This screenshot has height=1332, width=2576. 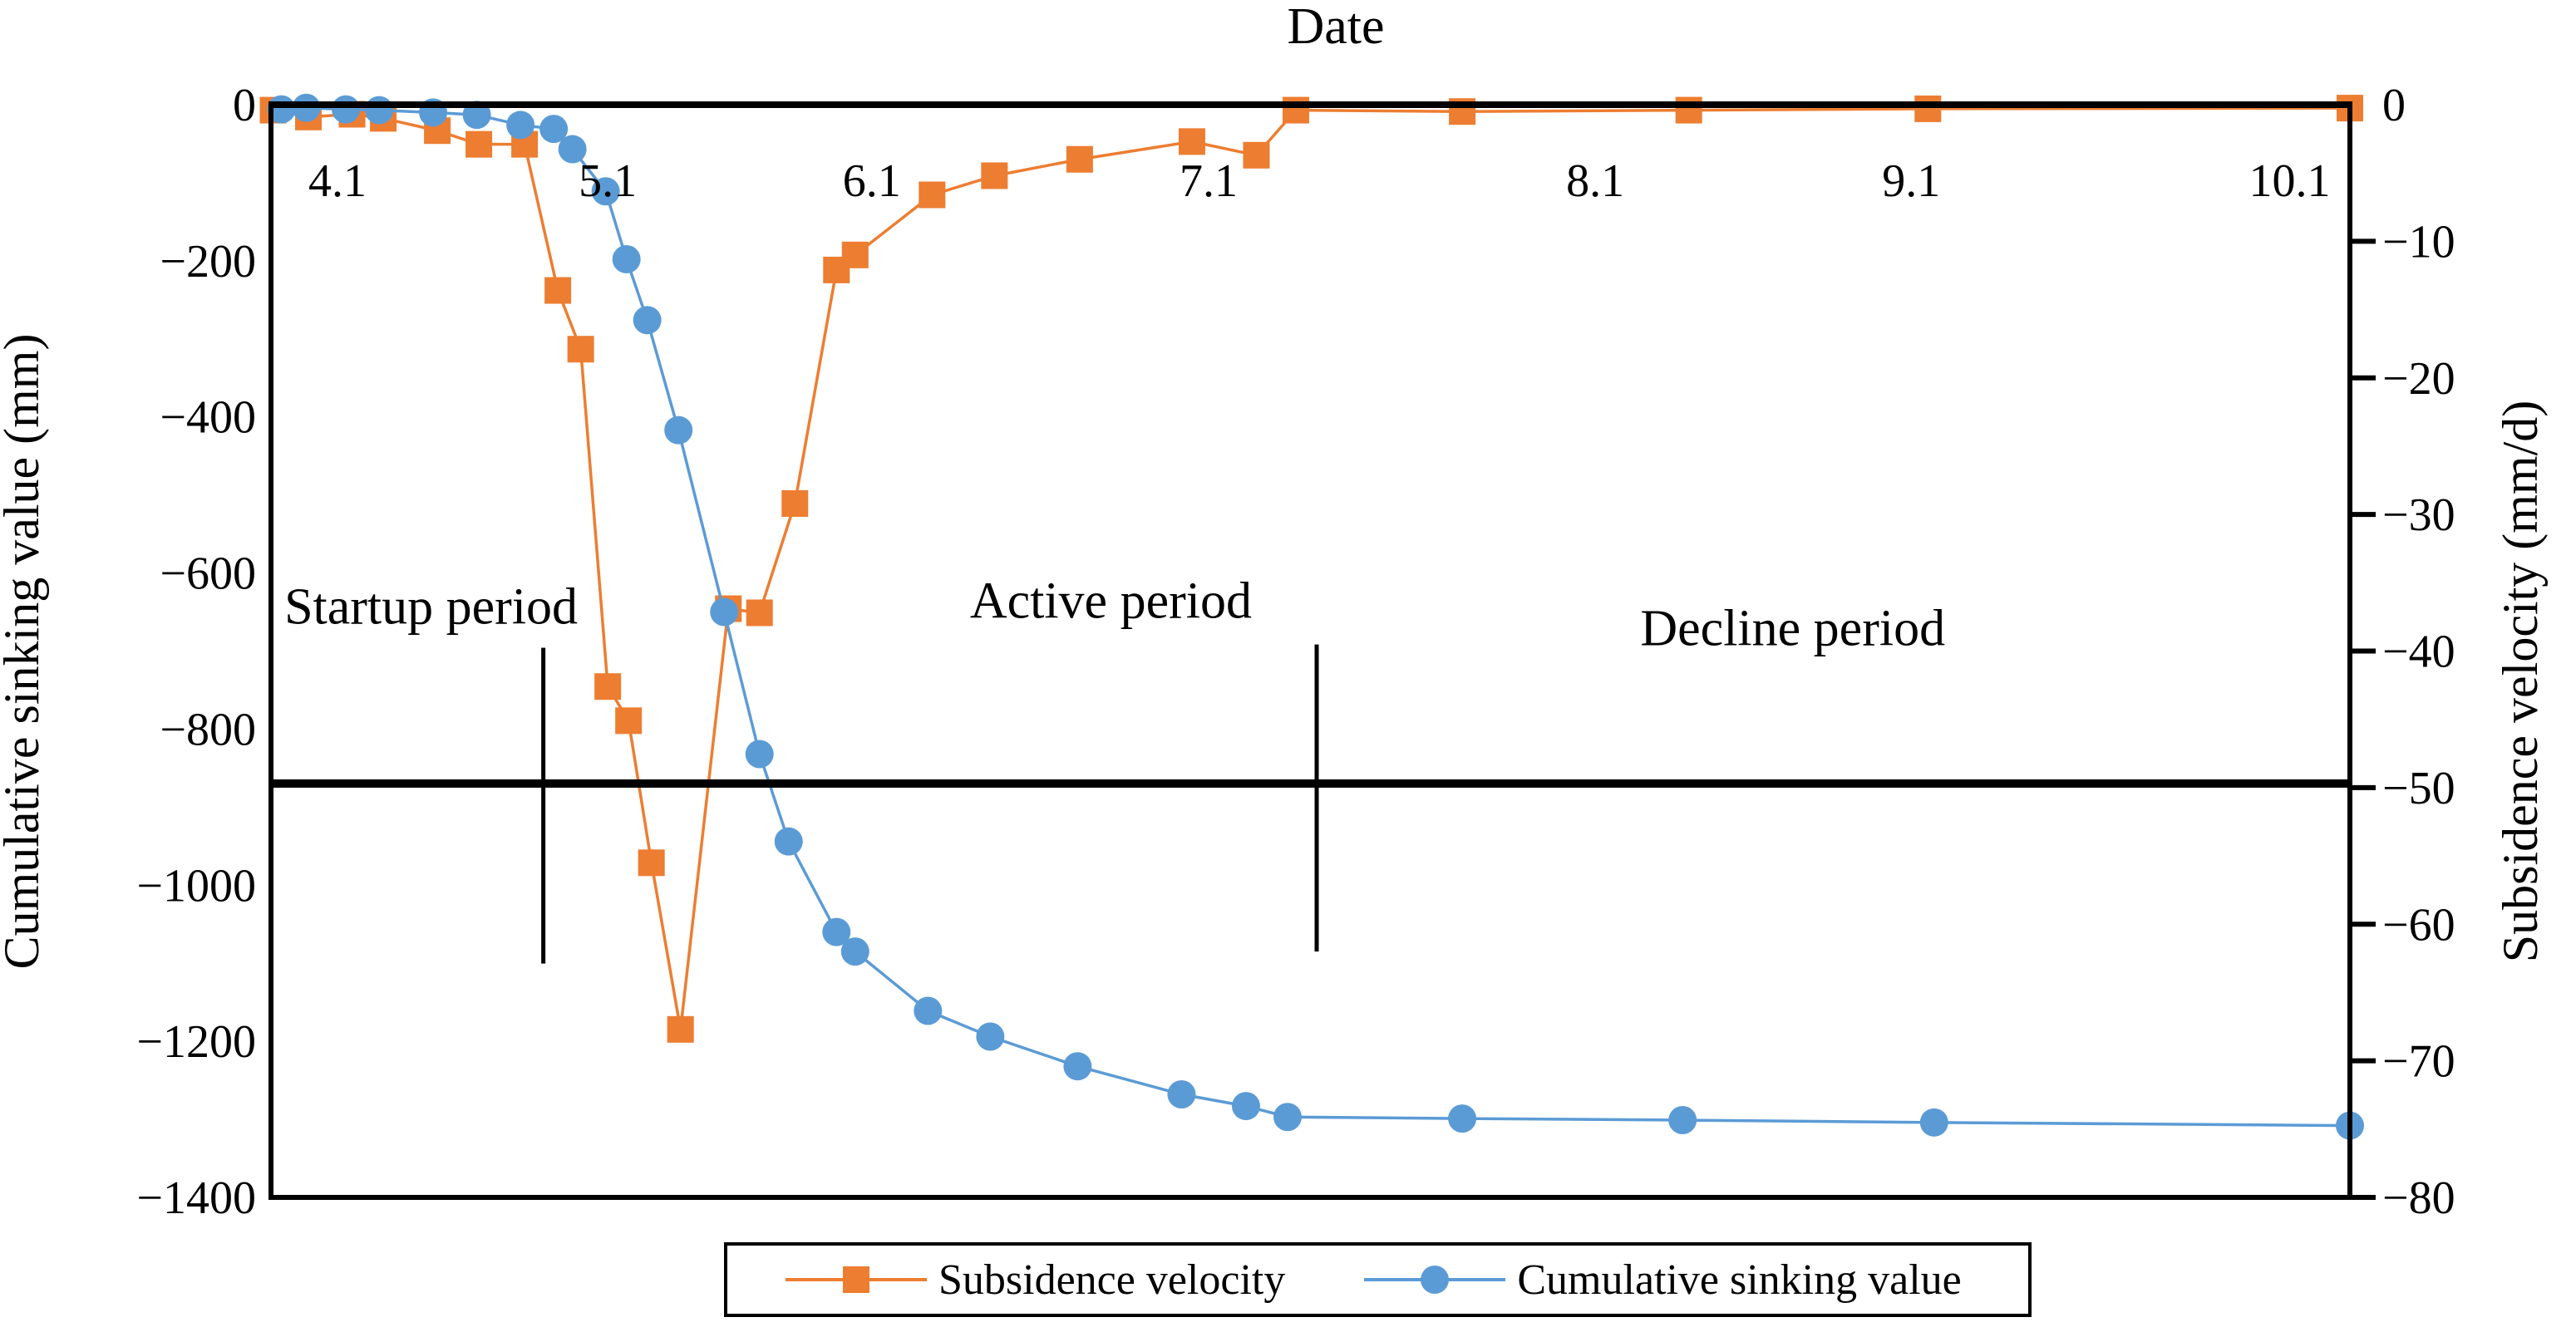 I want to click on legend-item-cumulative-sinking-value: Cumulative sinking value, so click(x=1663, y=1281).